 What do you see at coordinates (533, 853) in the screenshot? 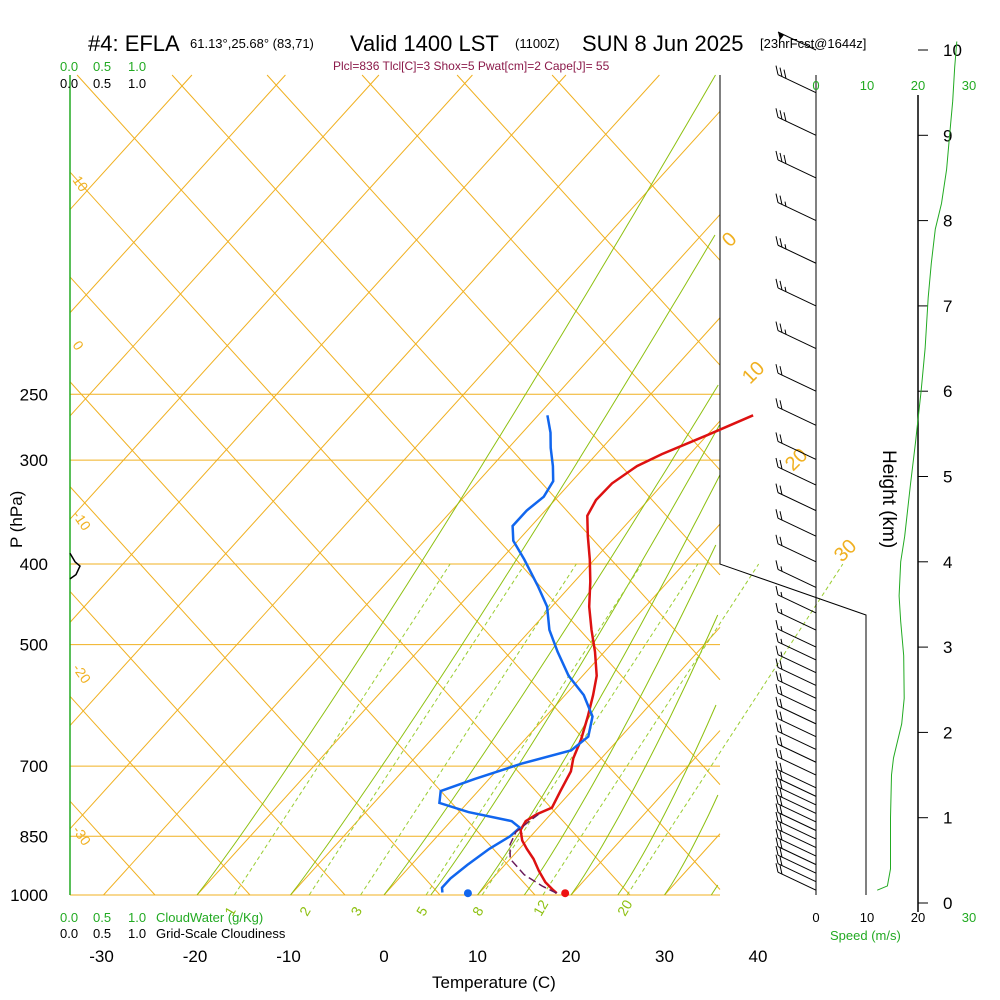
I see `series-line-parcel` at bounding box center [533, 853].